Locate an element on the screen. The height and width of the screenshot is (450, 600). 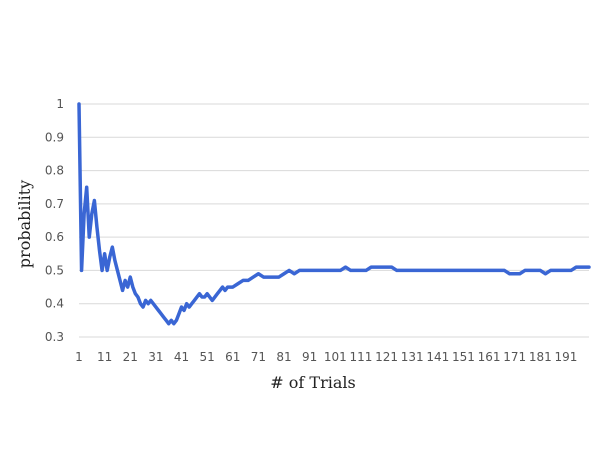
x-axis-title: # of Trials is located at coordinates (312, 382).